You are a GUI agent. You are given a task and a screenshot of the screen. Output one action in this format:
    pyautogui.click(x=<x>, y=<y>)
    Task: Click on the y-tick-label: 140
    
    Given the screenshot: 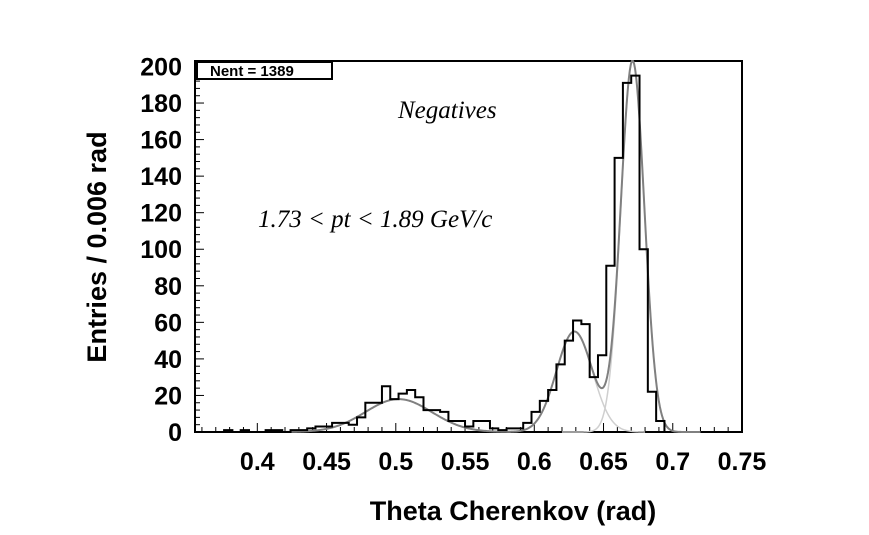 What is the action you would take?
    pyautogui.click(x=161, y=177)
    